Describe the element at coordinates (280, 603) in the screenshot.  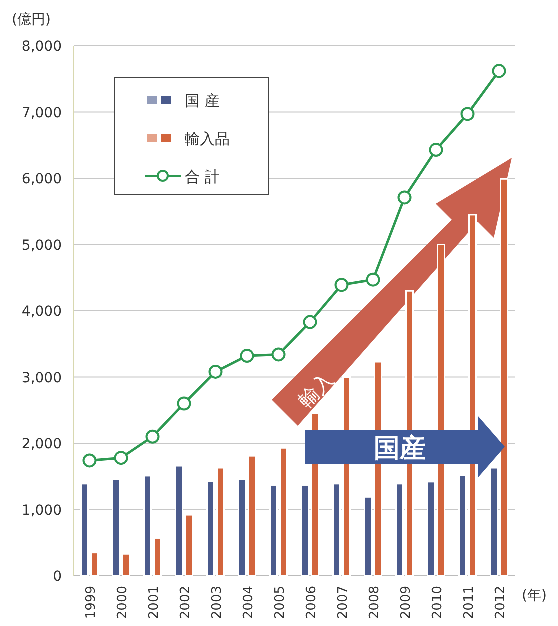
I see `x-tick-label: 2005` at that location.